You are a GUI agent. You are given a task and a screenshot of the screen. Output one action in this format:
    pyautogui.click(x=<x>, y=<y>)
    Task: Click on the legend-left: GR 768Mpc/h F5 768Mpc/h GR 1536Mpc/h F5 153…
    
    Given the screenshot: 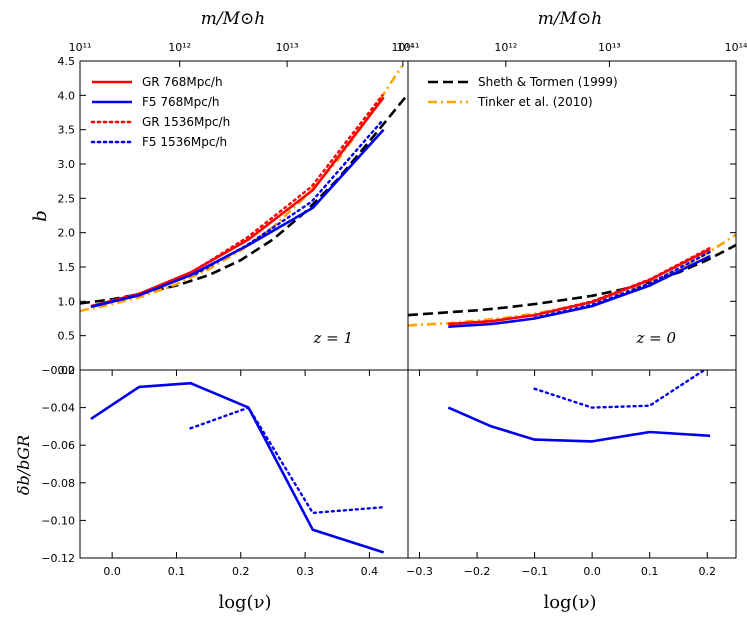 What is the action you would take?
    pyautogui.click(x=160, y=112)
    